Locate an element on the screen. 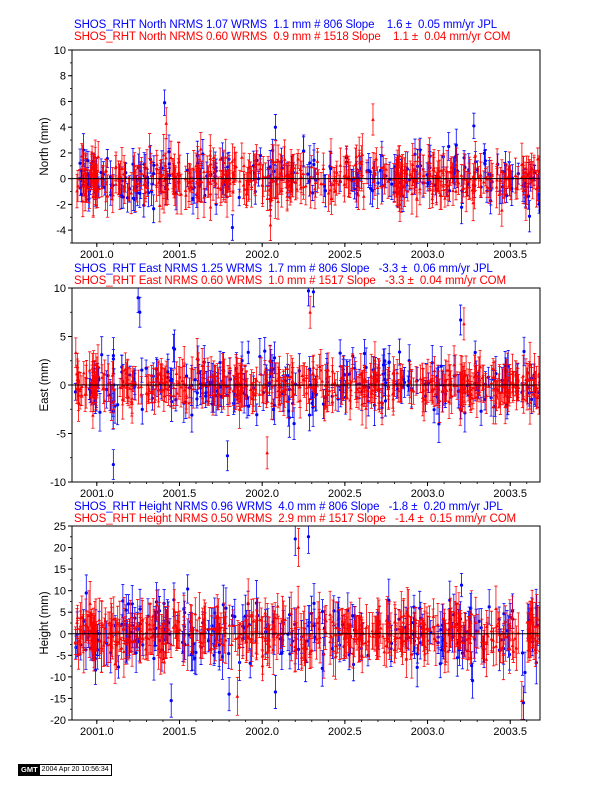 Image resolution: width=612 pixels, height=792 pixels. north-xtick-label: 2001.5 is located at coordinates (180, 255).